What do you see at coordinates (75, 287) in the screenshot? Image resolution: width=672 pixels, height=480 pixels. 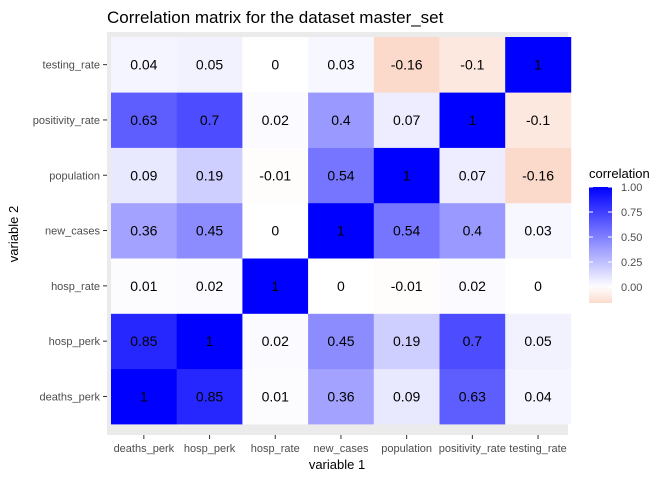 I see `y-tick-label: hosp_rate` at bounding box center [75, 287].